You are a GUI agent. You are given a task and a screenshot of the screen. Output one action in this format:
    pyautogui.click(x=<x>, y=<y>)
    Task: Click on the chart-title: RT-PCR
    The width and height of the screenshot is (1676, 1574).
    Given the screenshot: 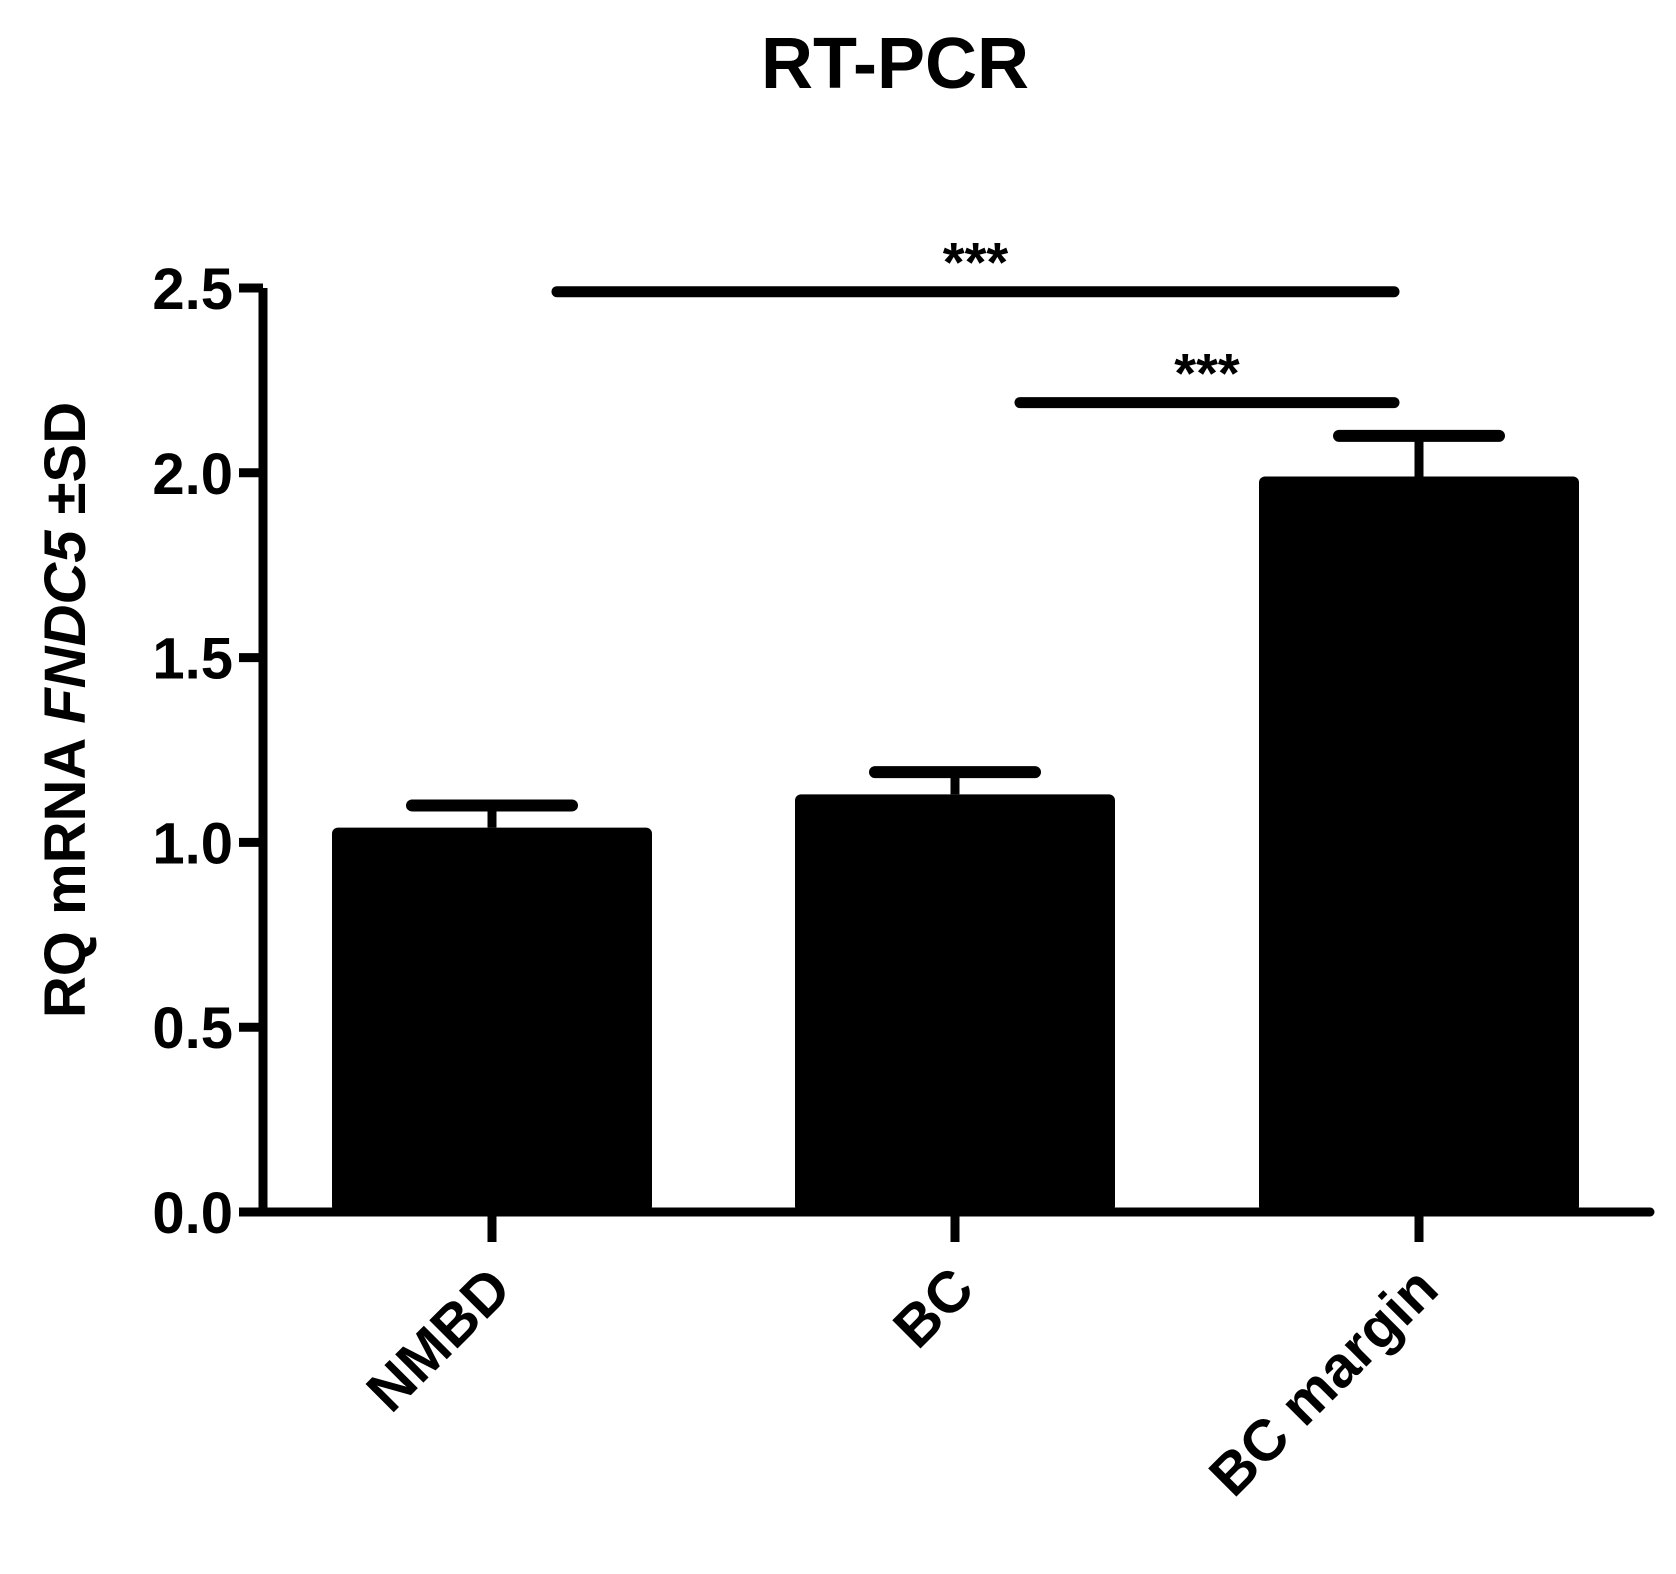 What is the action you would take?
    pyautogui.click(x=895, y=64)
    